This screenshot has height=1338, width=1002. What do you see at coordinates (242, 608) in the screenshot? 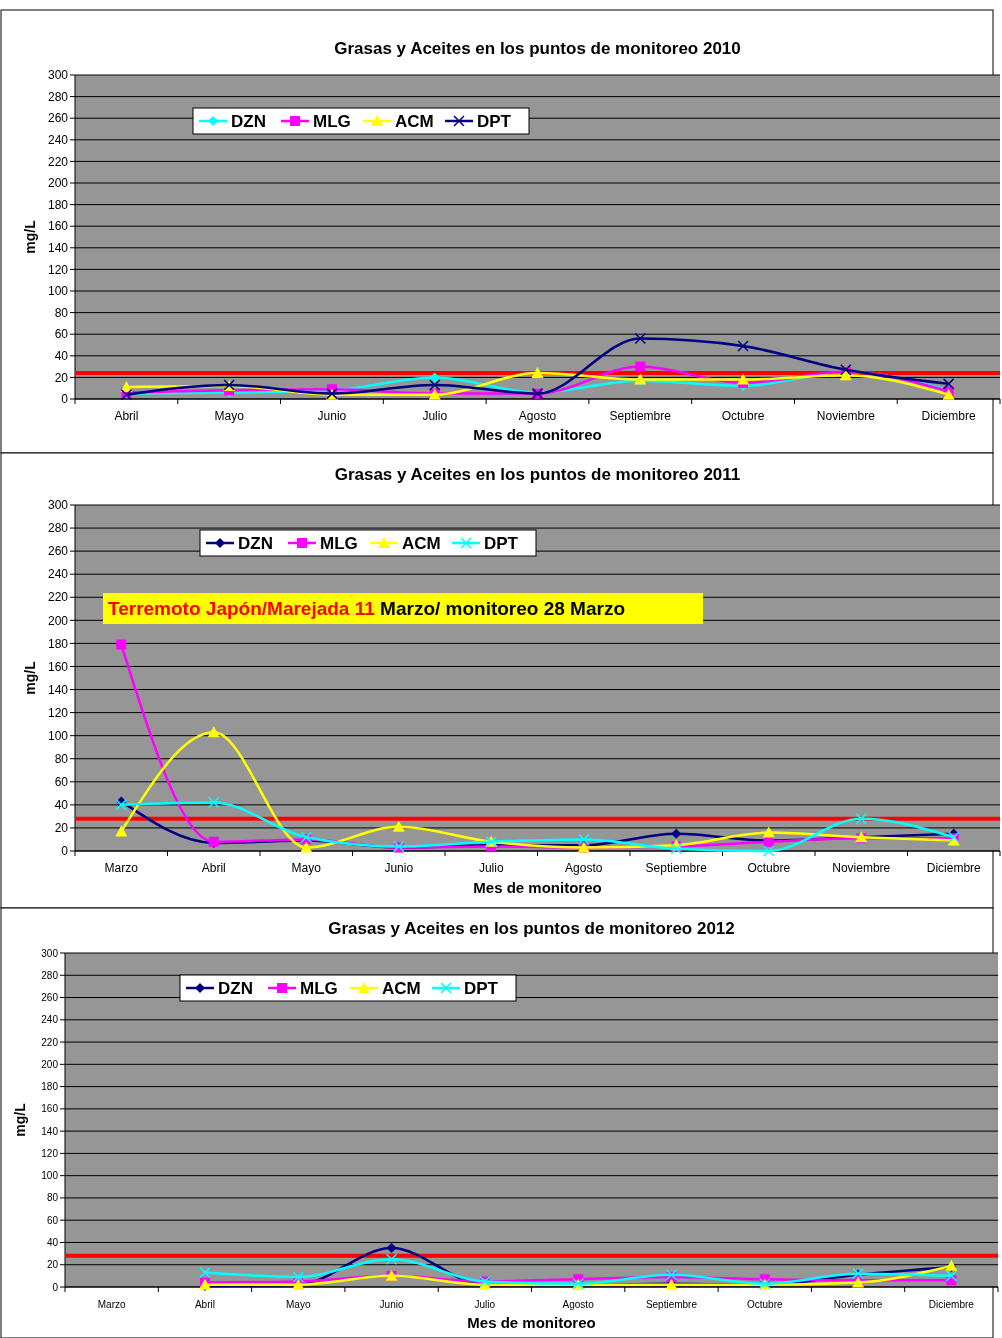
I see `annotation: Terremoto Japón/Marejada 11` at bounding box center [242, 608].